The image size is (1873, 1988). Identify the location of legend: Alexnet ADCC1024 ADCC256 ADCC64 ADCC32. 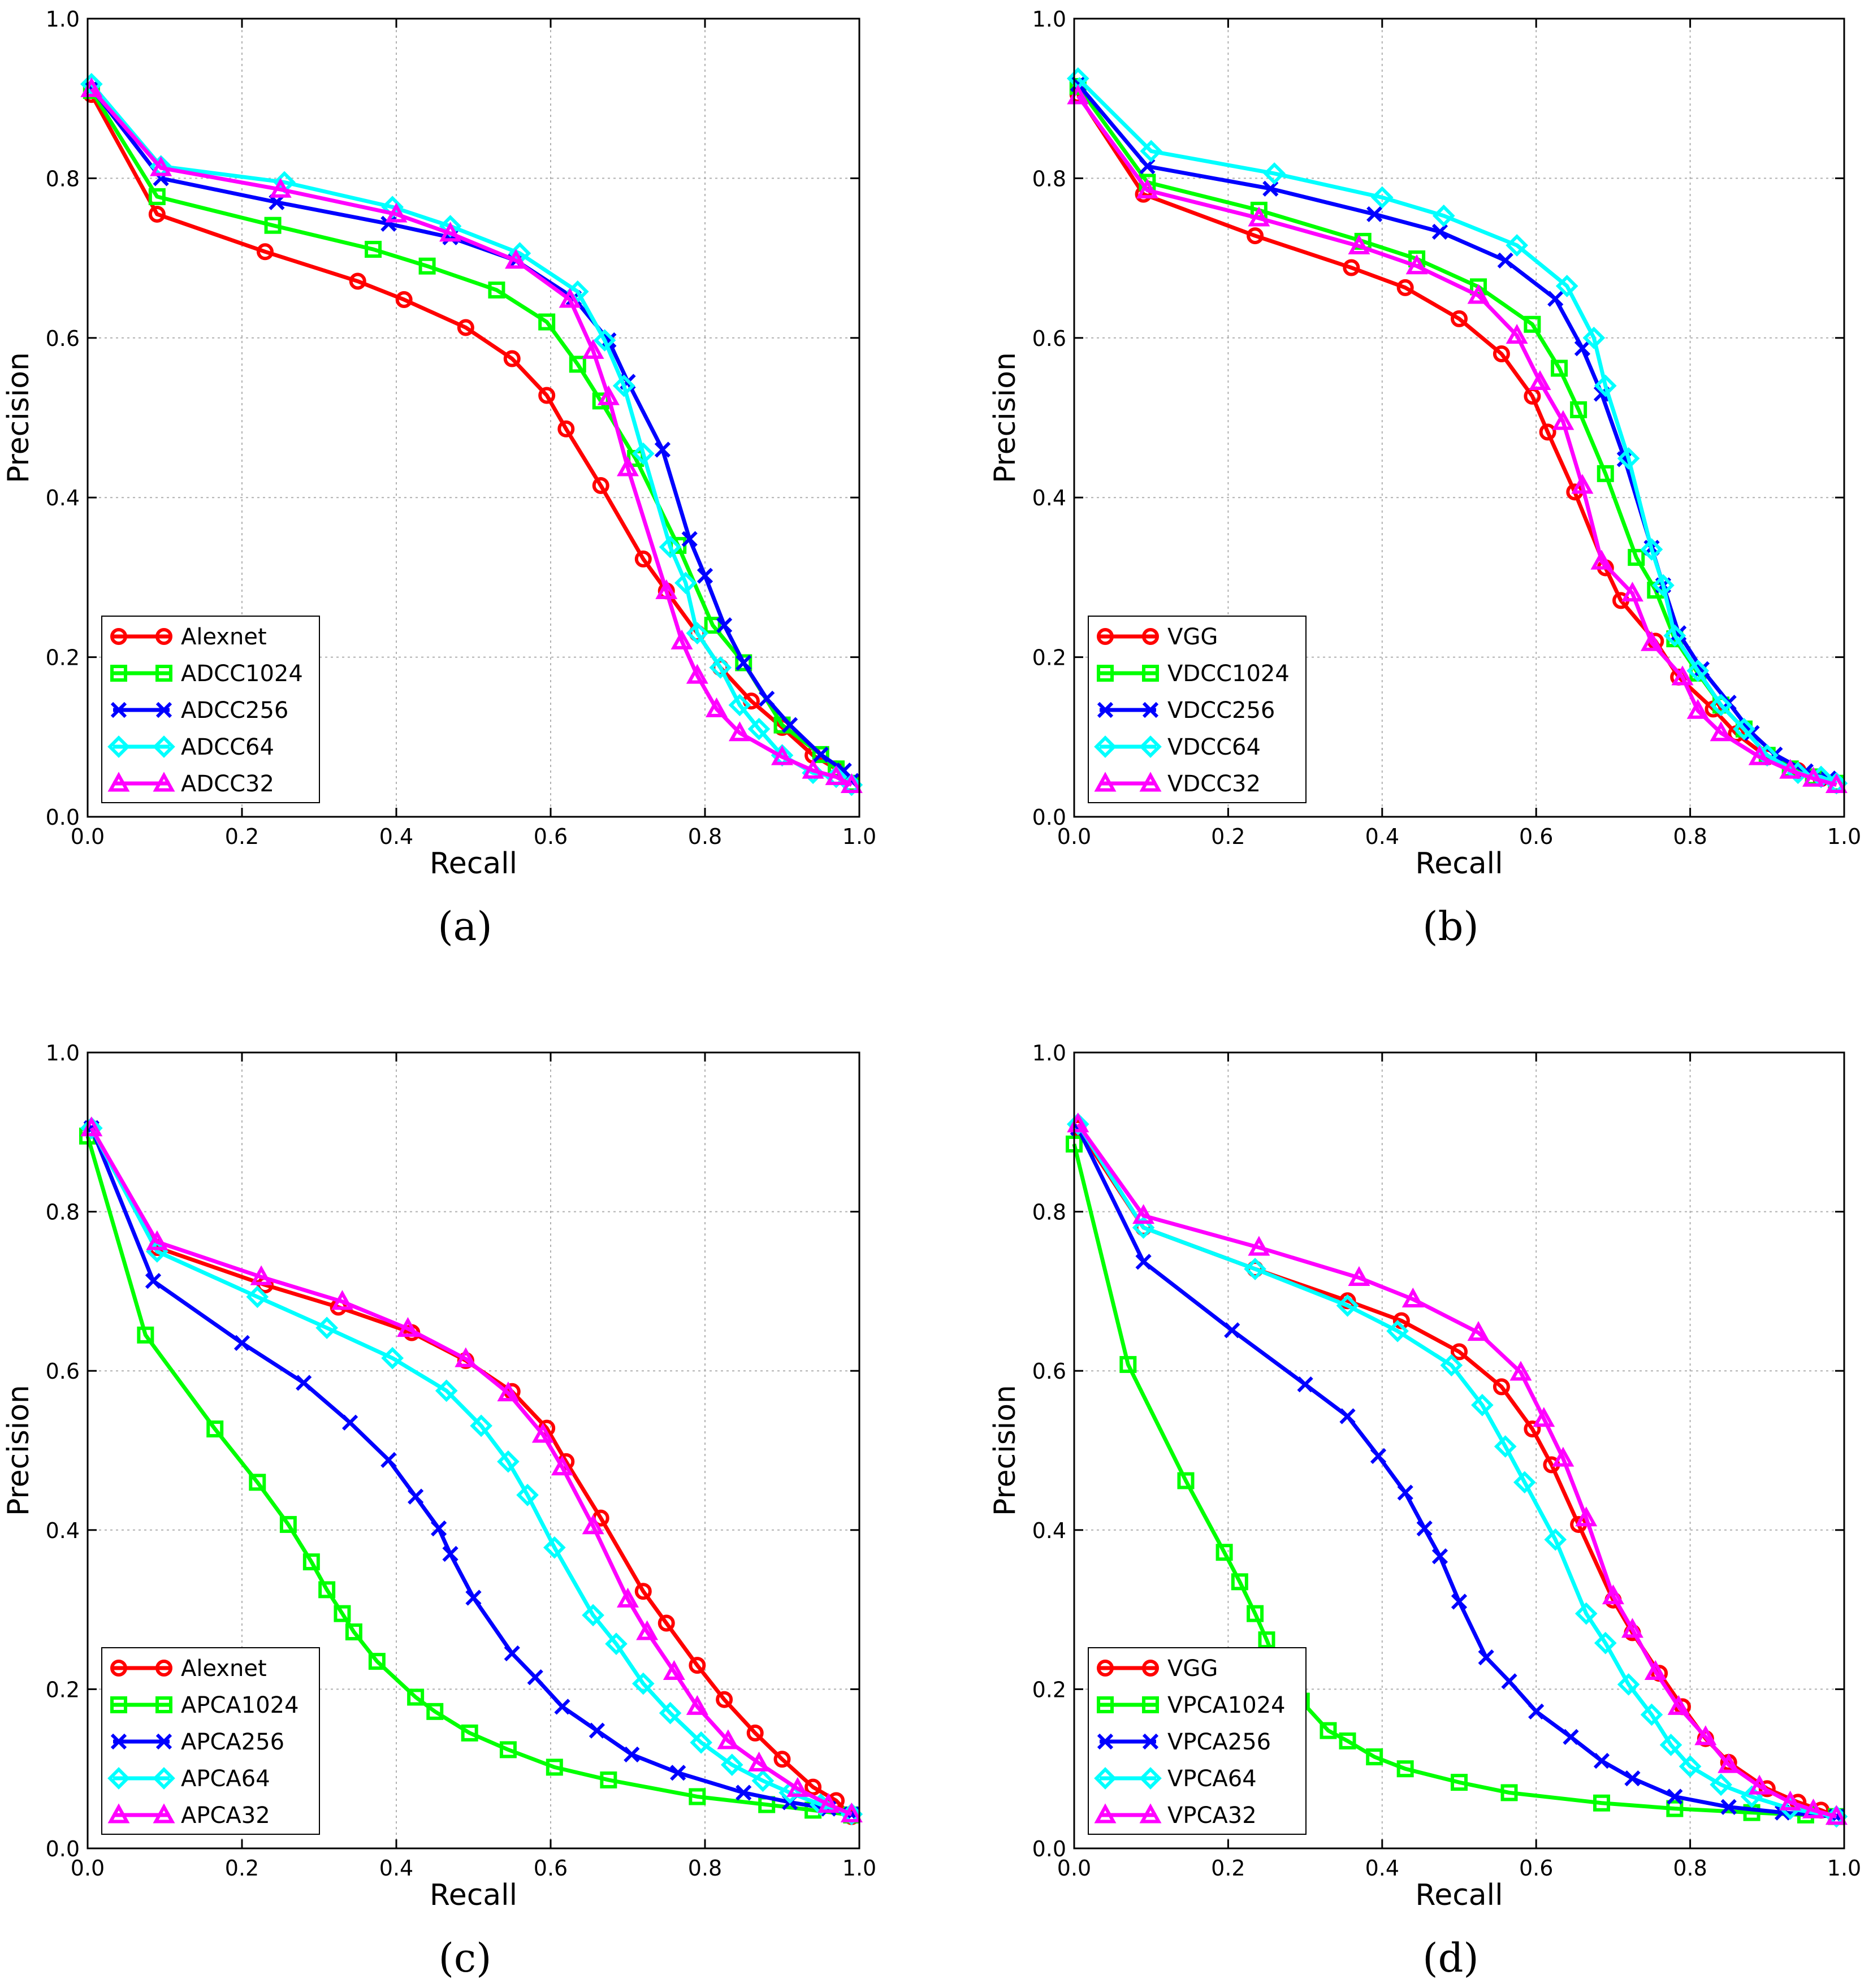
(210, 710).